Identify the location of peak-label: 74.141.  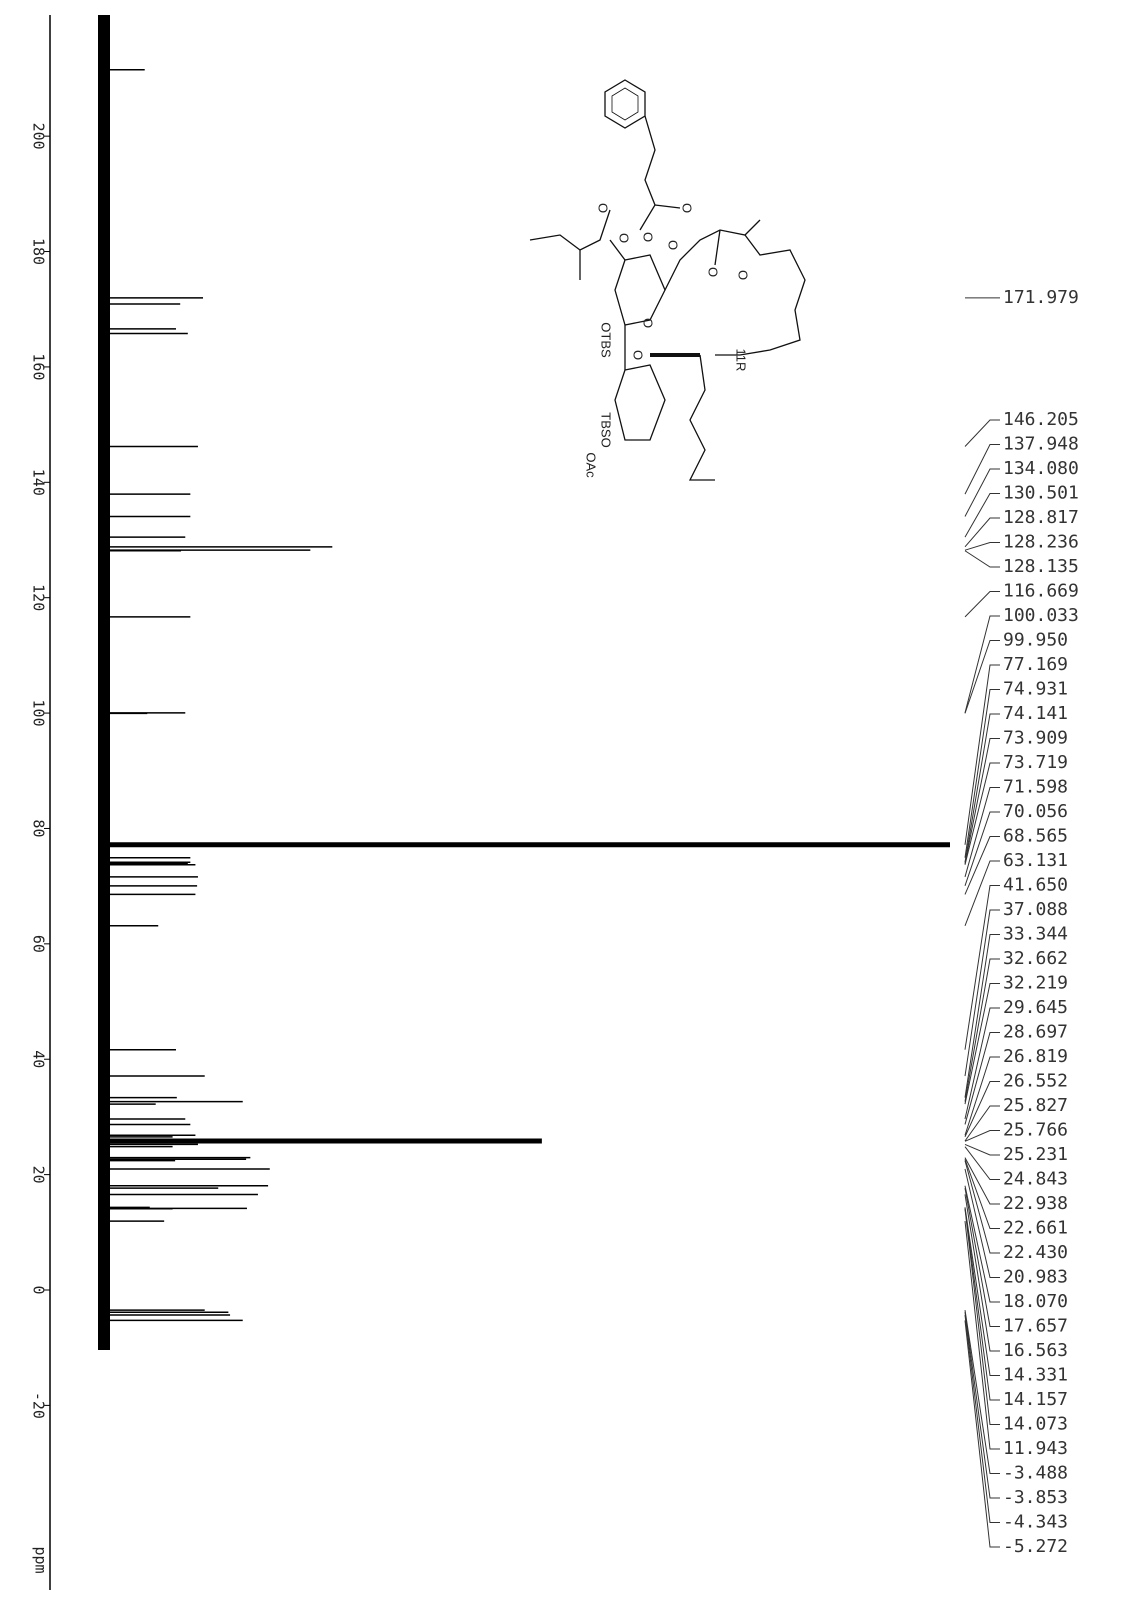
(1035, 713).